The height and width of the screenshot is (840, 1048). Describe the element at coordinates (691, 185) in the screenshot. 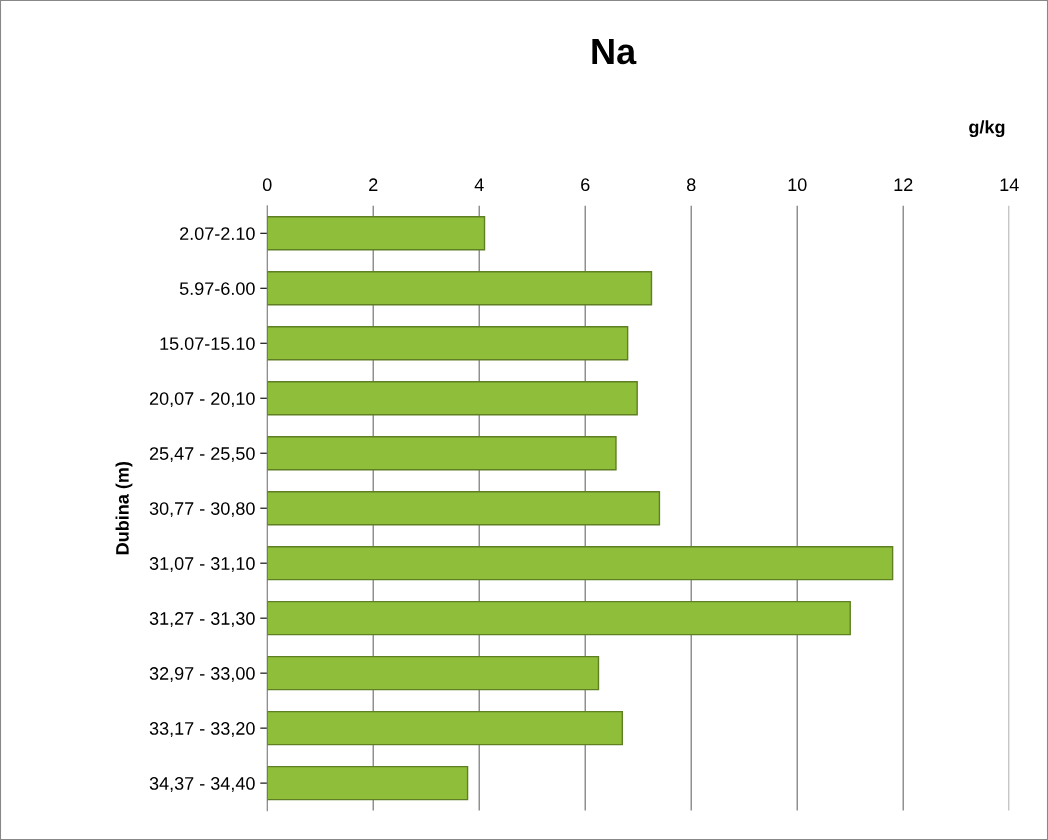

I see `x-tick-label: 8` at that location.